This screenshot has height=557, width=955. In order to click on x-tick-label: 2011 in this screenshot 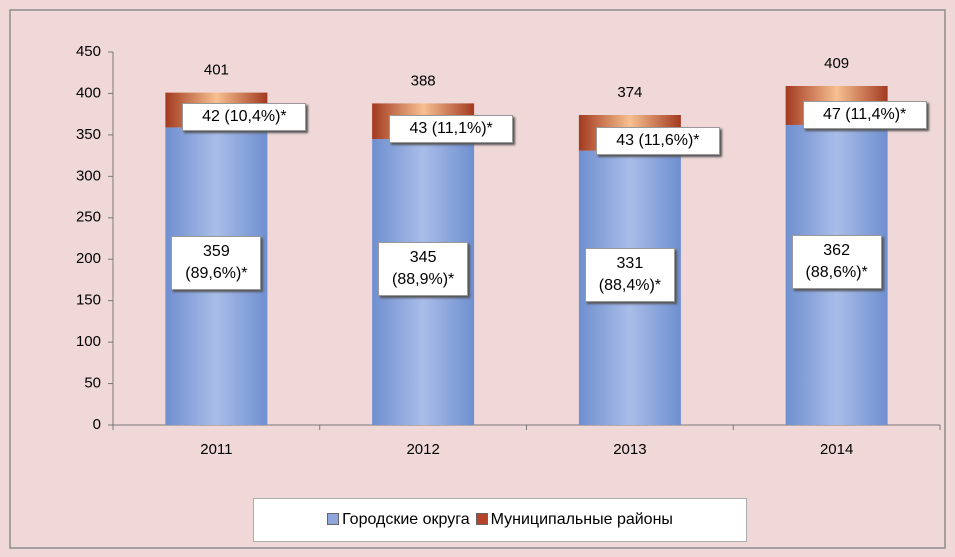, I will do `click(216, 449)`.